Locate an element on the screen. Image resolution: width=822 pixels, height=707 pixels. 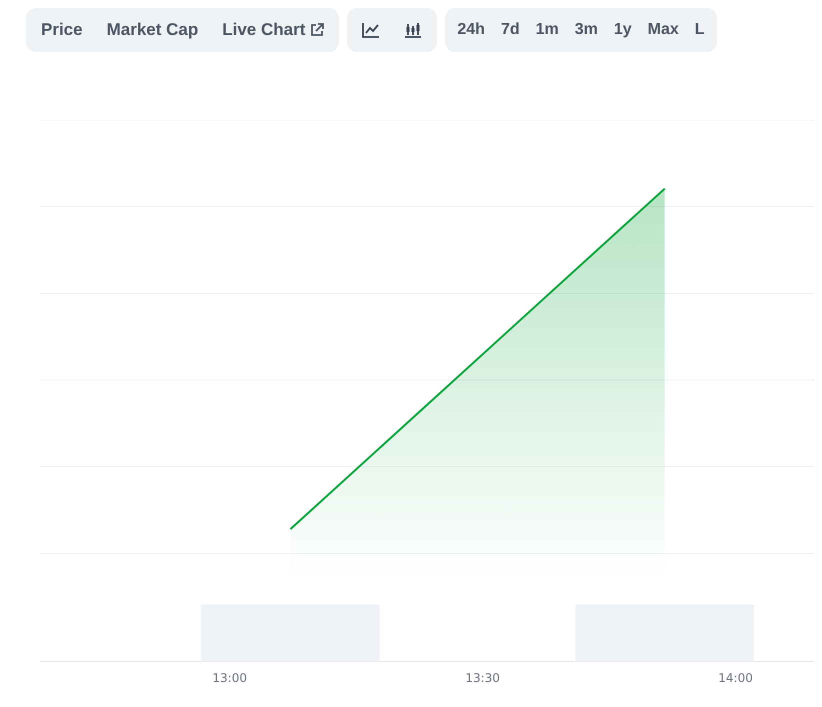
text: Max is located at coordinates (663, 30).